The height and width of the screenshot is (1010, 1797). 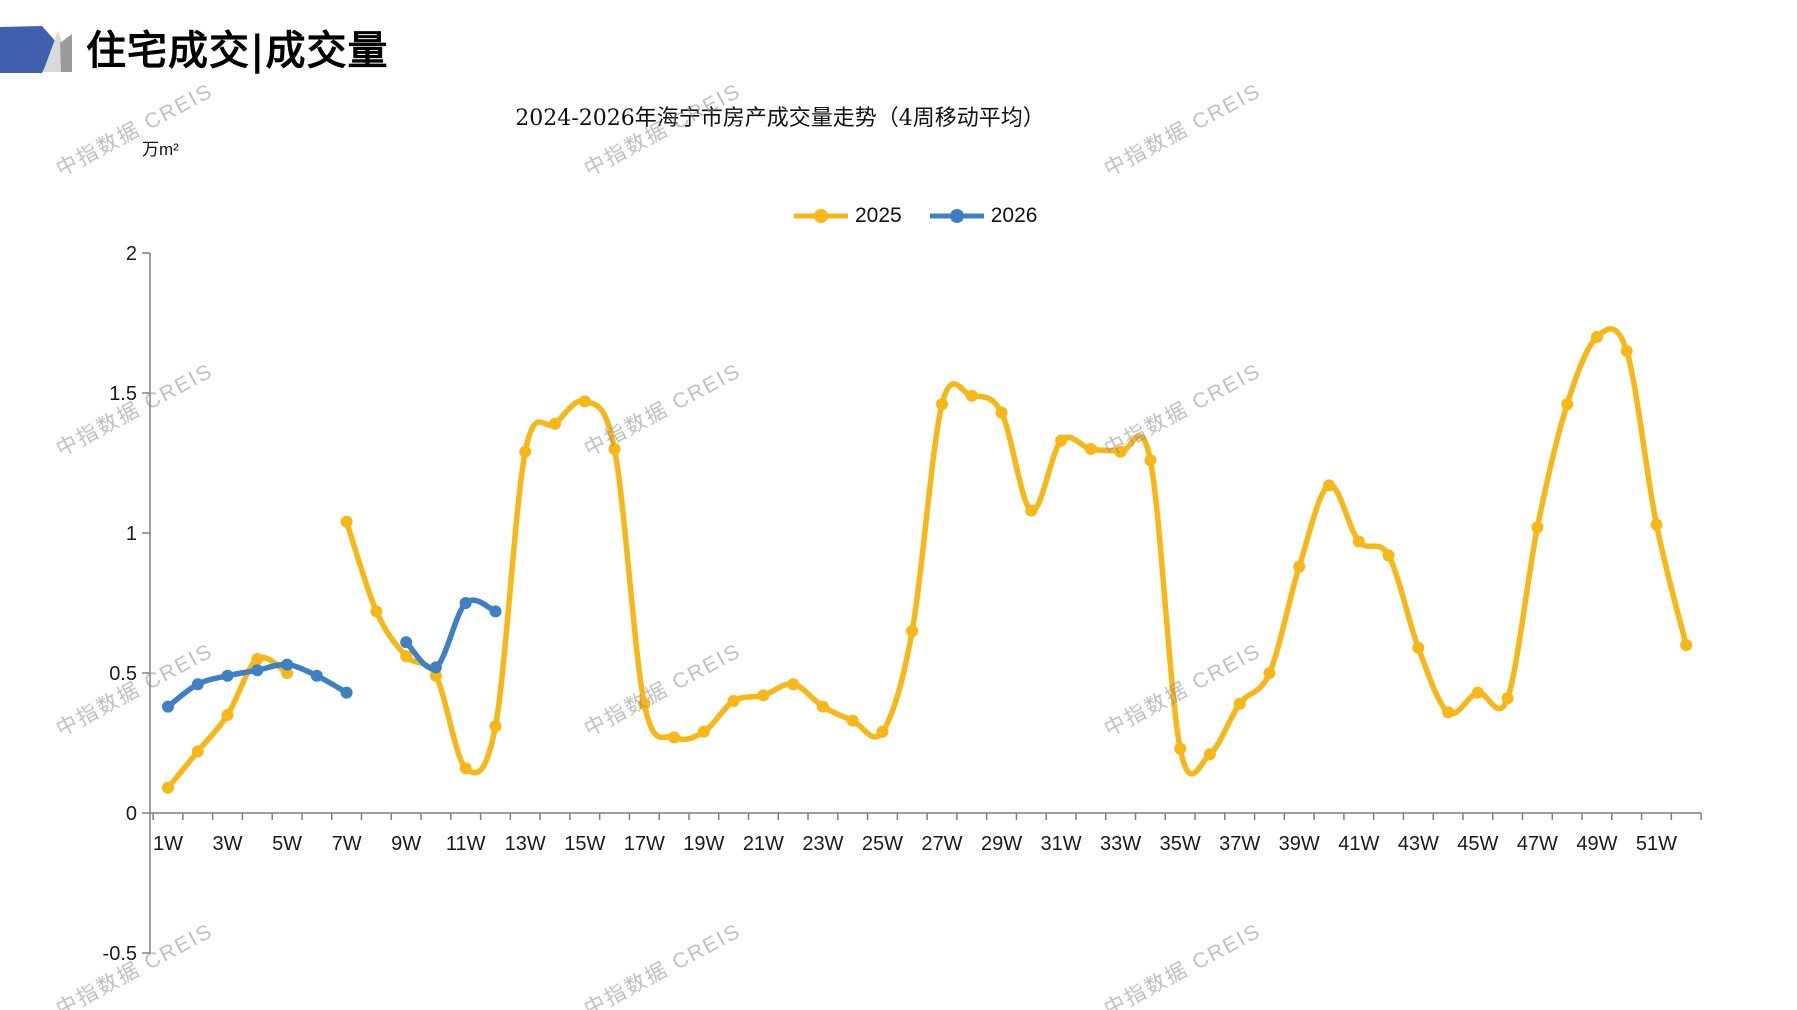 What do you see at coordinates (123, 674) in the screenshot?
I see `y-tick-label: 0.5` at bounding box center [123, 674].